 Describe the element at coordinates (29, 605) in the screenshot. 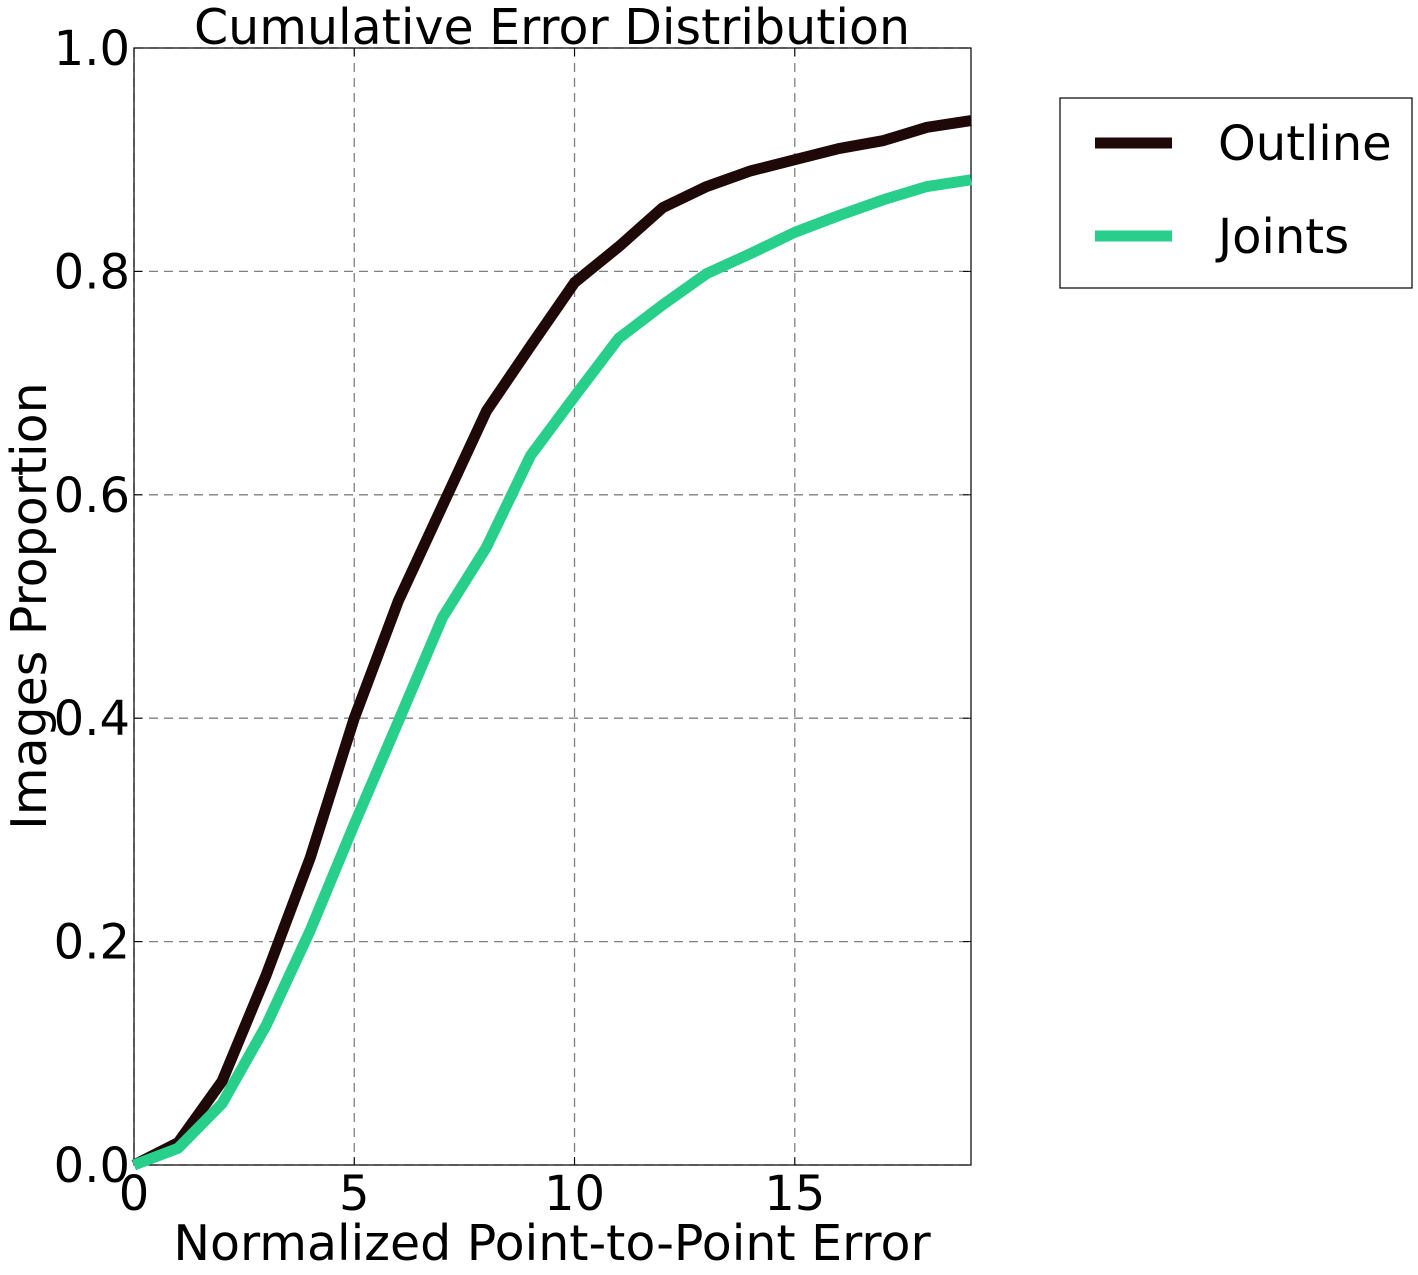

I see `y-axis-label: Images Proportion` at that location.